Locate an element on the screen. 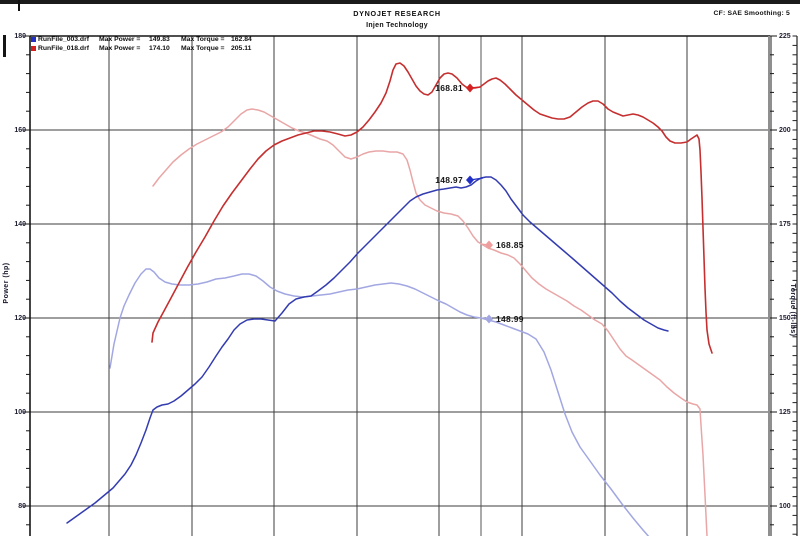 The width and height of the screenshot is (800, 536). torque-axis-title: Torque (ft-lbs) is located at coordinates (792, 310).